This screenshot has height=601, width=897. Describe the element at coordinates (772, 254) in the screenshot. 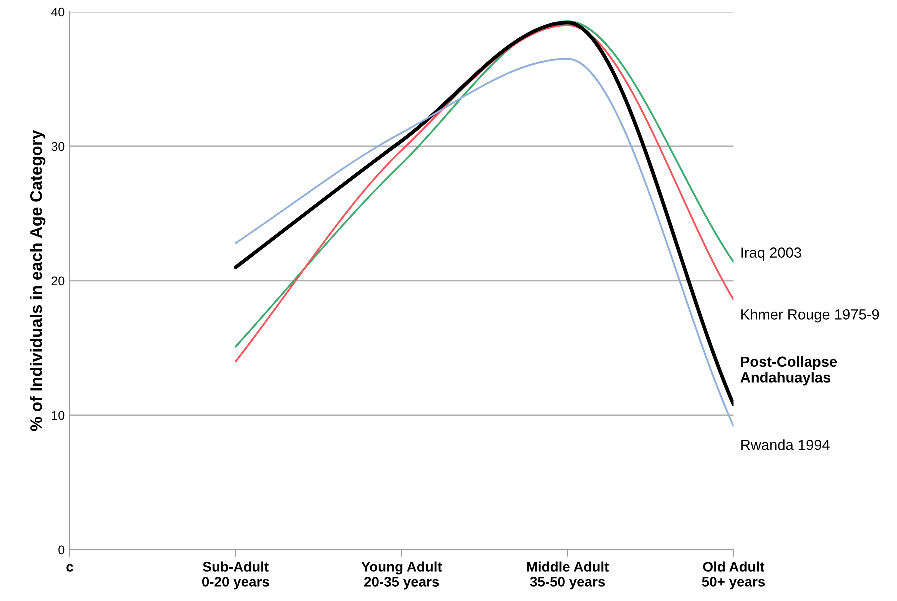

I see `series-label: Iraq 2003` at that location.